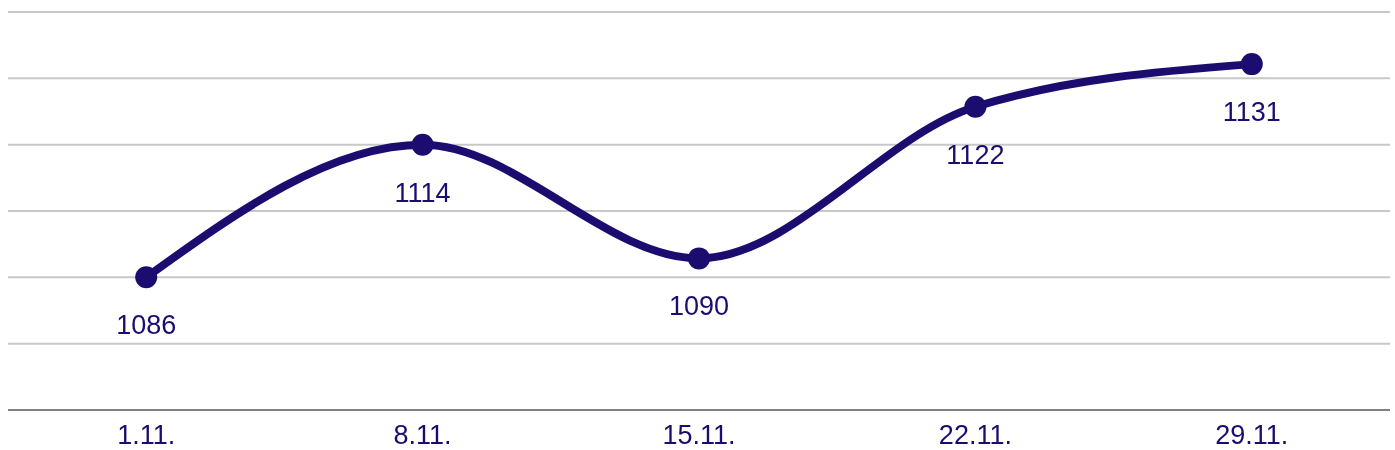 This screenshot has width=1395, height=450. Describe the element at coordinates (975, 154) in the screenshot. I see `data-label: 1122` at that location.